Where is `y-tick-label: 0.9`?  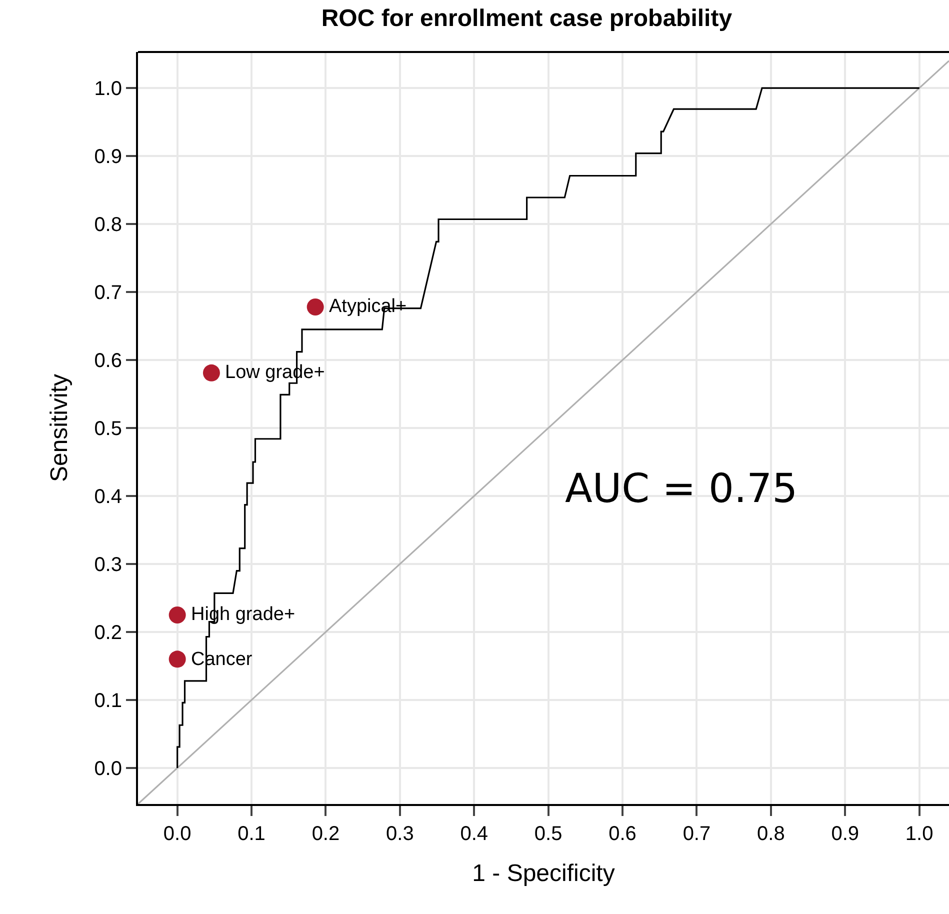 y-tick-label: 0.9 is located at coordinates (108, 157).